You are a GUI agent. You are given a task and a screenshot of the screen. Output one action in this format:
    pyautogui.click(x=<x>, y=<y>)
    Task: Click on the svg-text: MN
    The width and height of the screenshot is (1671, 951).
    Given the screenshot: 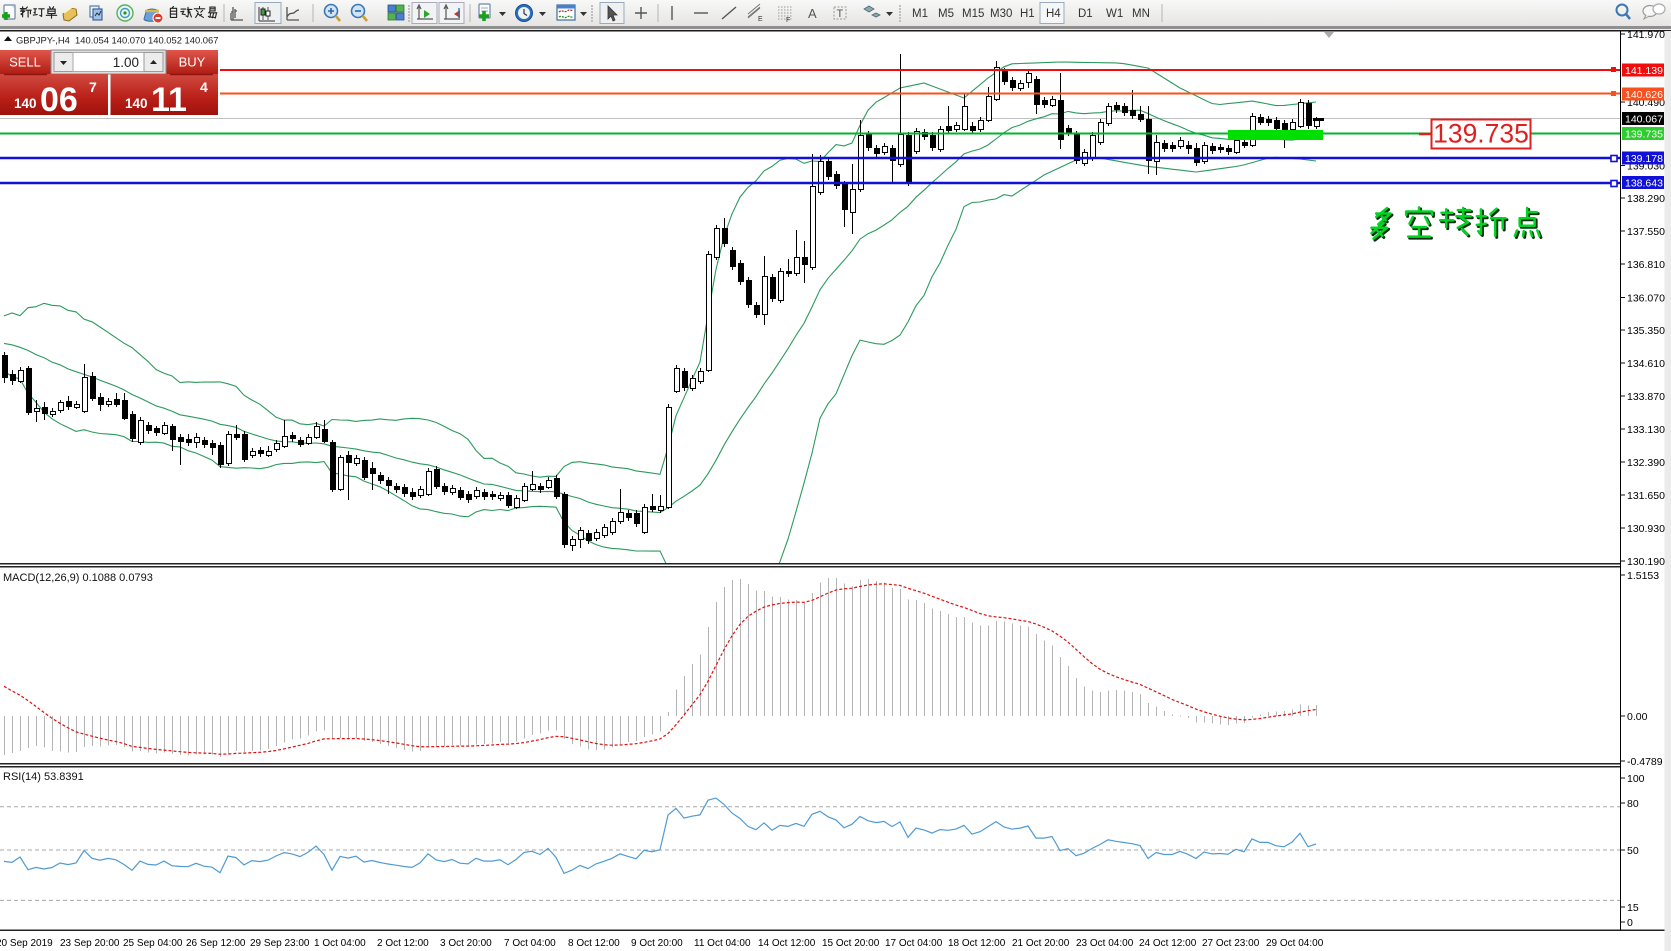 What is the action you would take?
    pyautogui.click(x=1141, y=14)
    